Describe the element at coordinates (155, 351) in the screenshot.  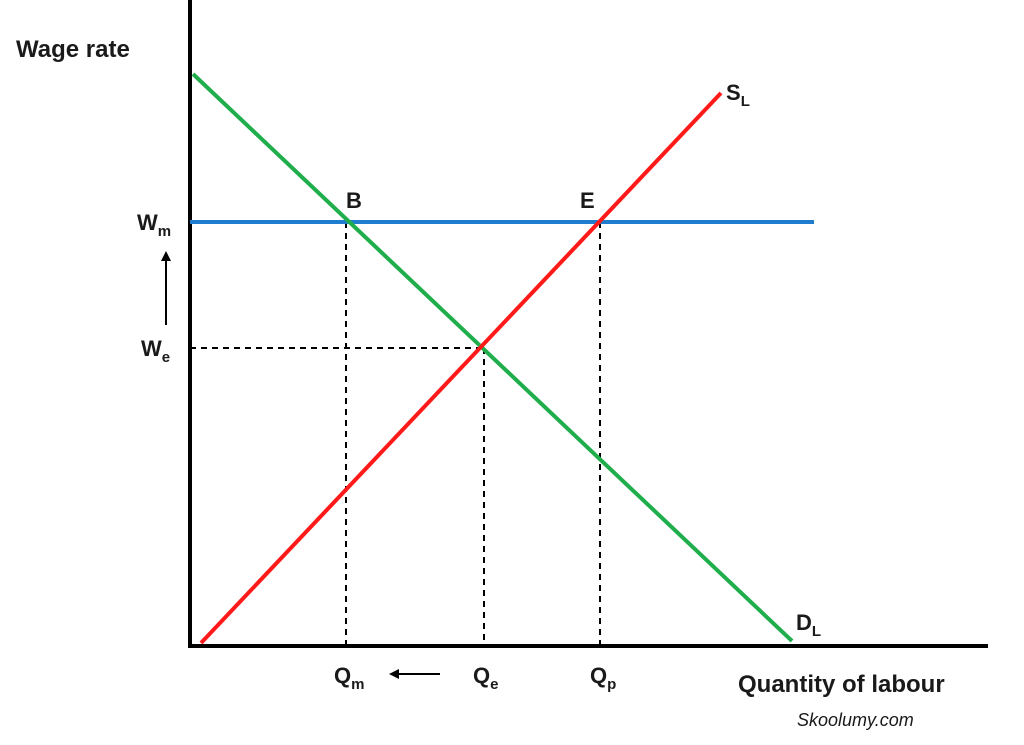
I see `we-label: We` at that location.